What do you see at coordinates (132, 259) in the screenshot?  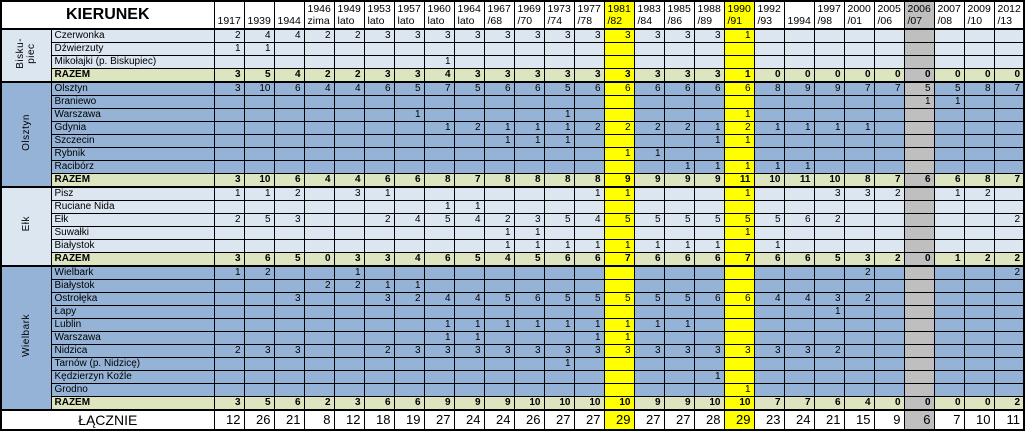 I see `razem-label: RAZEM` at bounding box center [132, 259].